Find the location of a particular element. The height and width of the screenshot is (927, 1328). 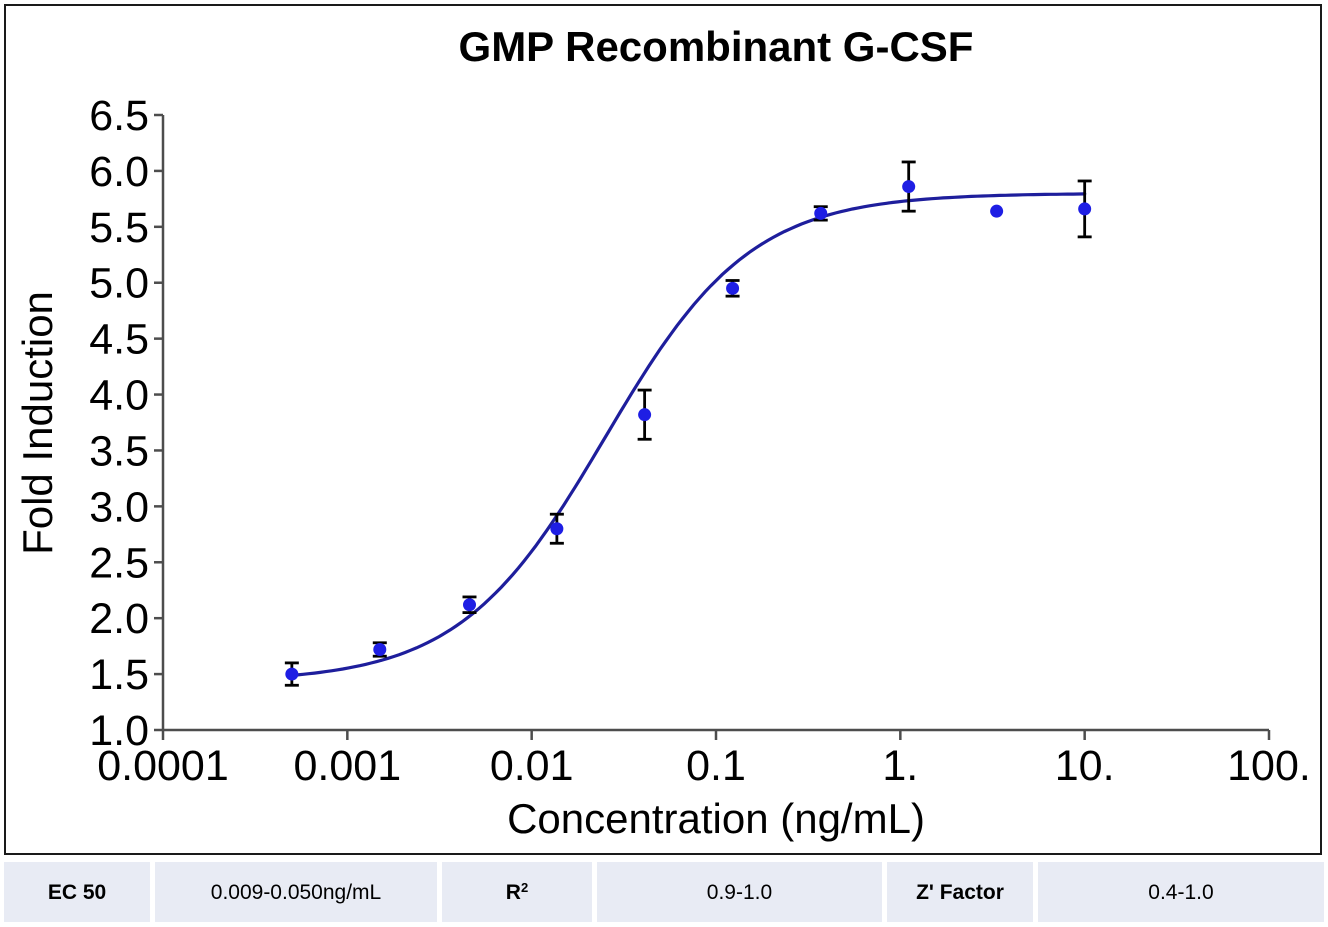

y-axis-title: Fold Induction is located at coordinates (37, 423).